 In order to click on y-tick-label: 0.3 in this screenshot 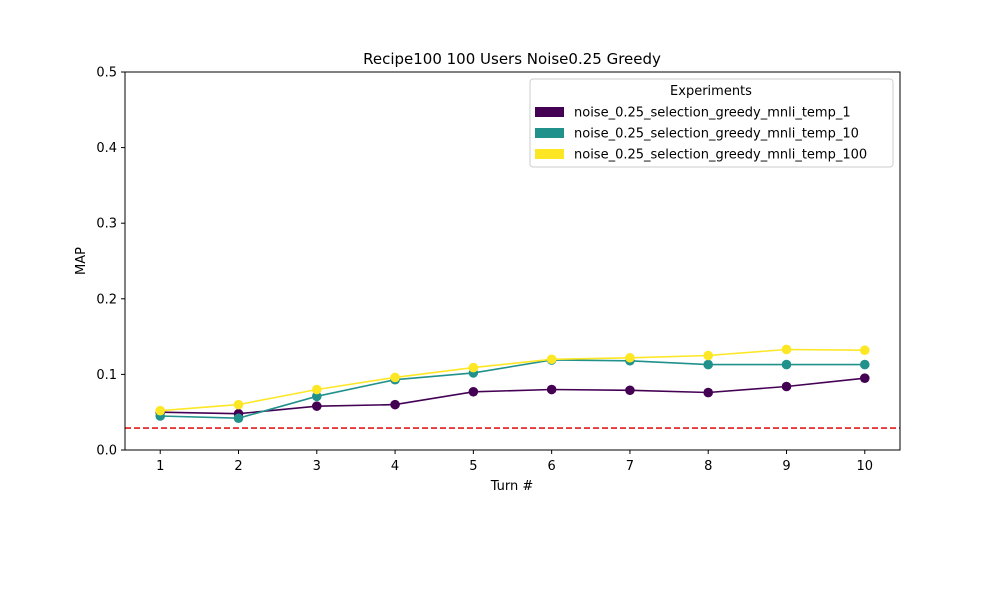, I will do `click(106, 224)`.